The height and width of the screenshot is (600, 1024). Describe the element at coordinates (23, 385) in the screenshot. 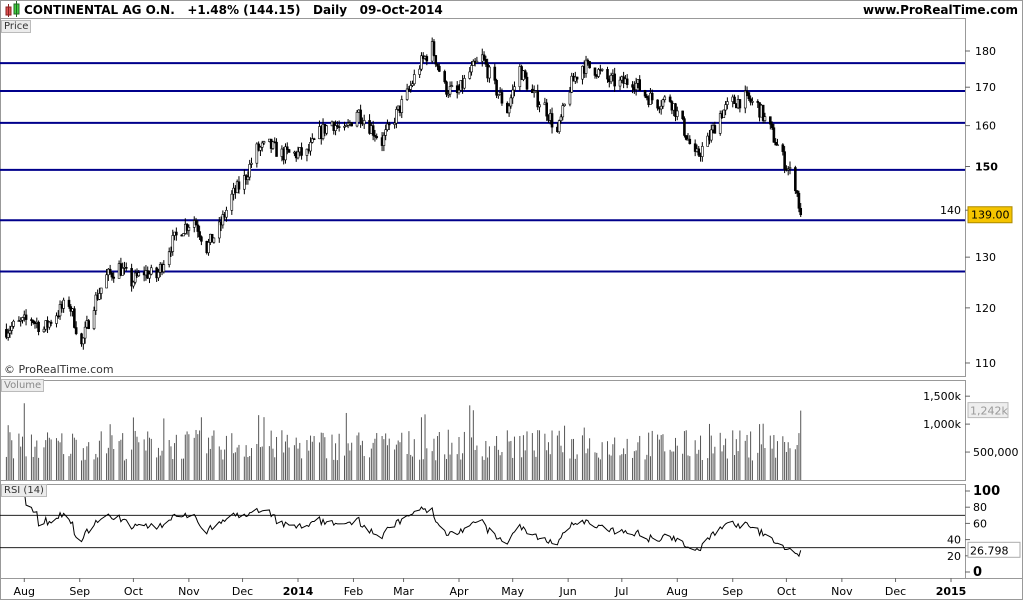

I see `volume-pane-label: Volume` at that location.